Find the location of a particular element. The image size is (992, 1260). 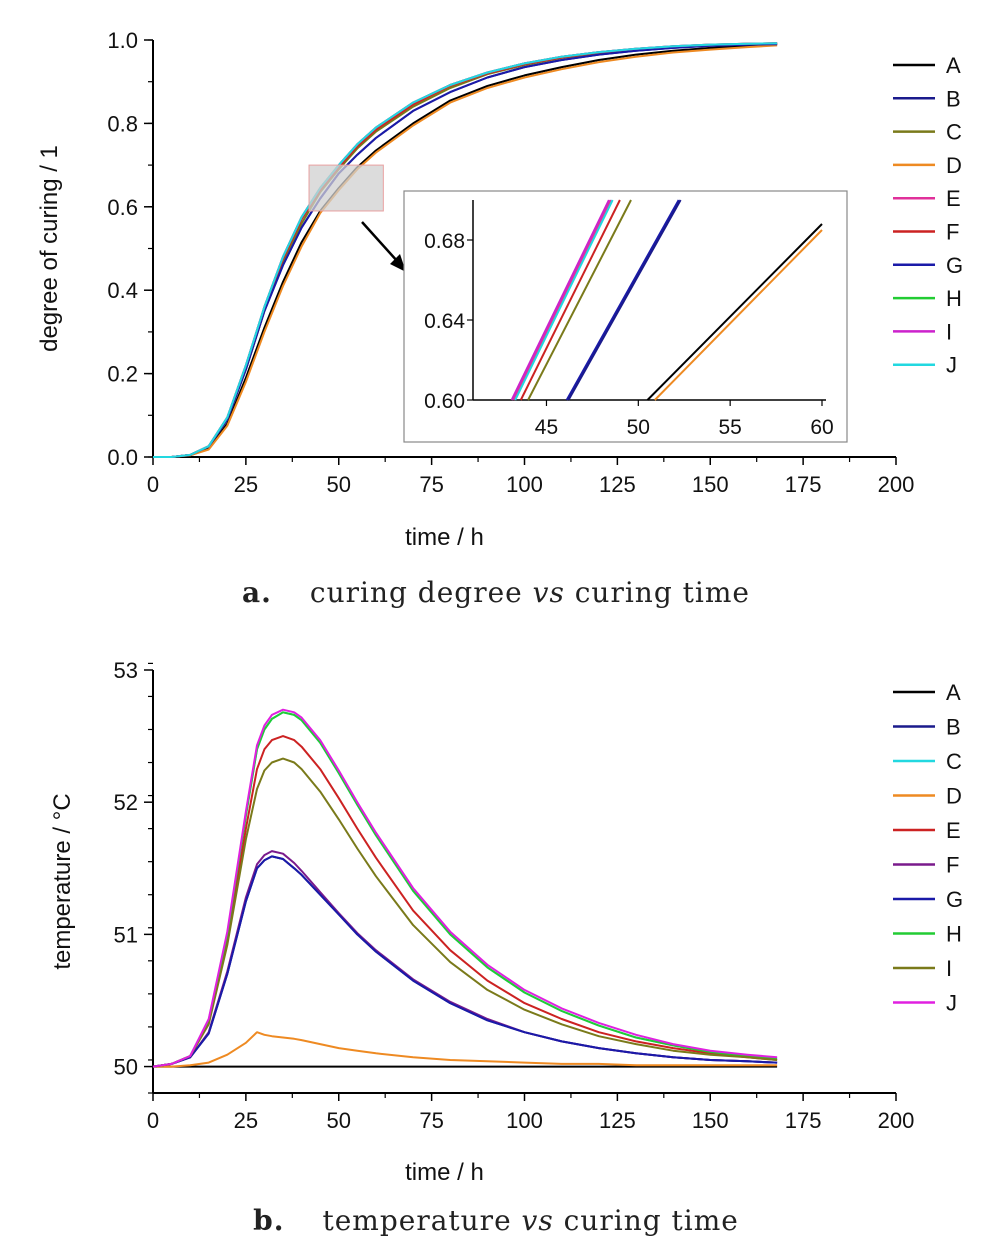

inset-series-line-g is located at coordinates (622, 300).